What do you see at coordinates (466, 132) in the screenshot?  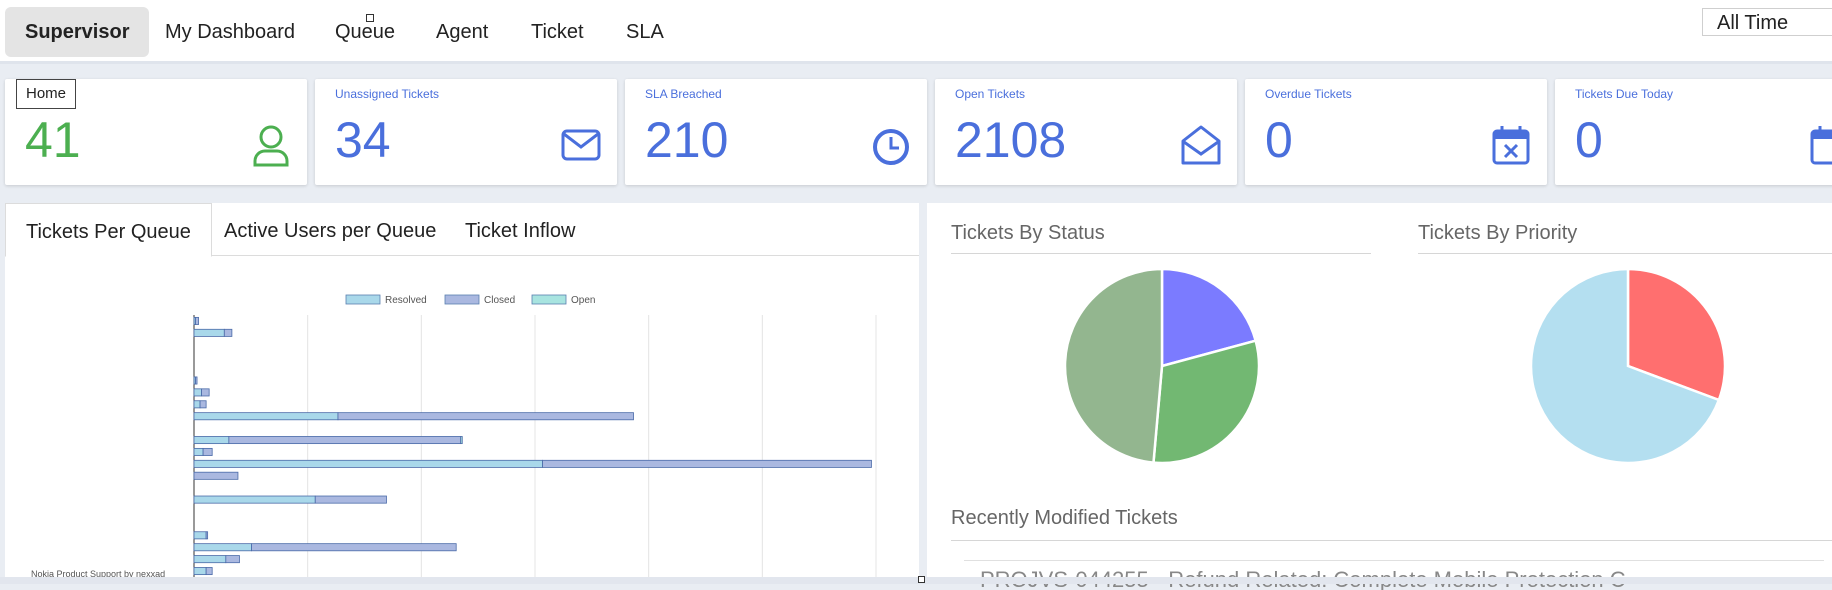 I see `stat-card-unassigned: Unassigned Tickets 34` at bounding box center [466, 132].